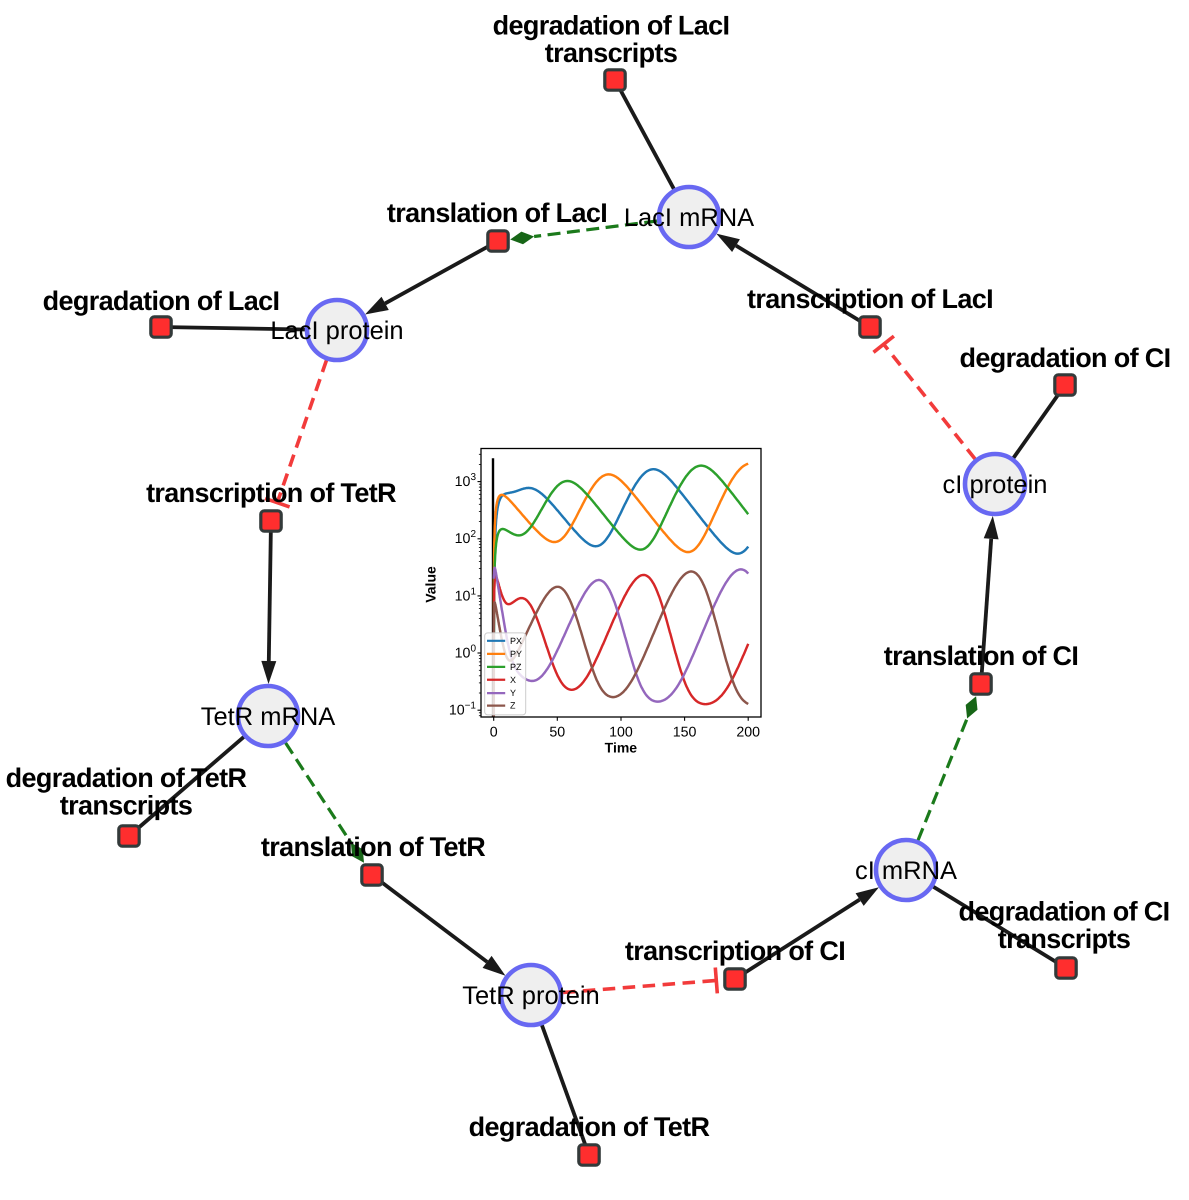 Image resolution: width=1189 pixels, height=1200 pixels. I want to click on svg-text: 103, so click(466, 481).